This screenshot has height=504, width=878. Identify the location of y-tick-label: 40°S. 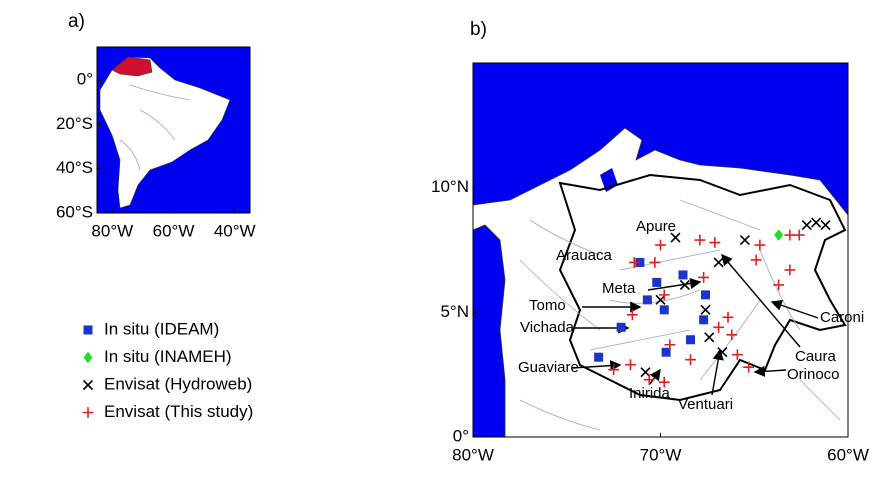
(74, 167).